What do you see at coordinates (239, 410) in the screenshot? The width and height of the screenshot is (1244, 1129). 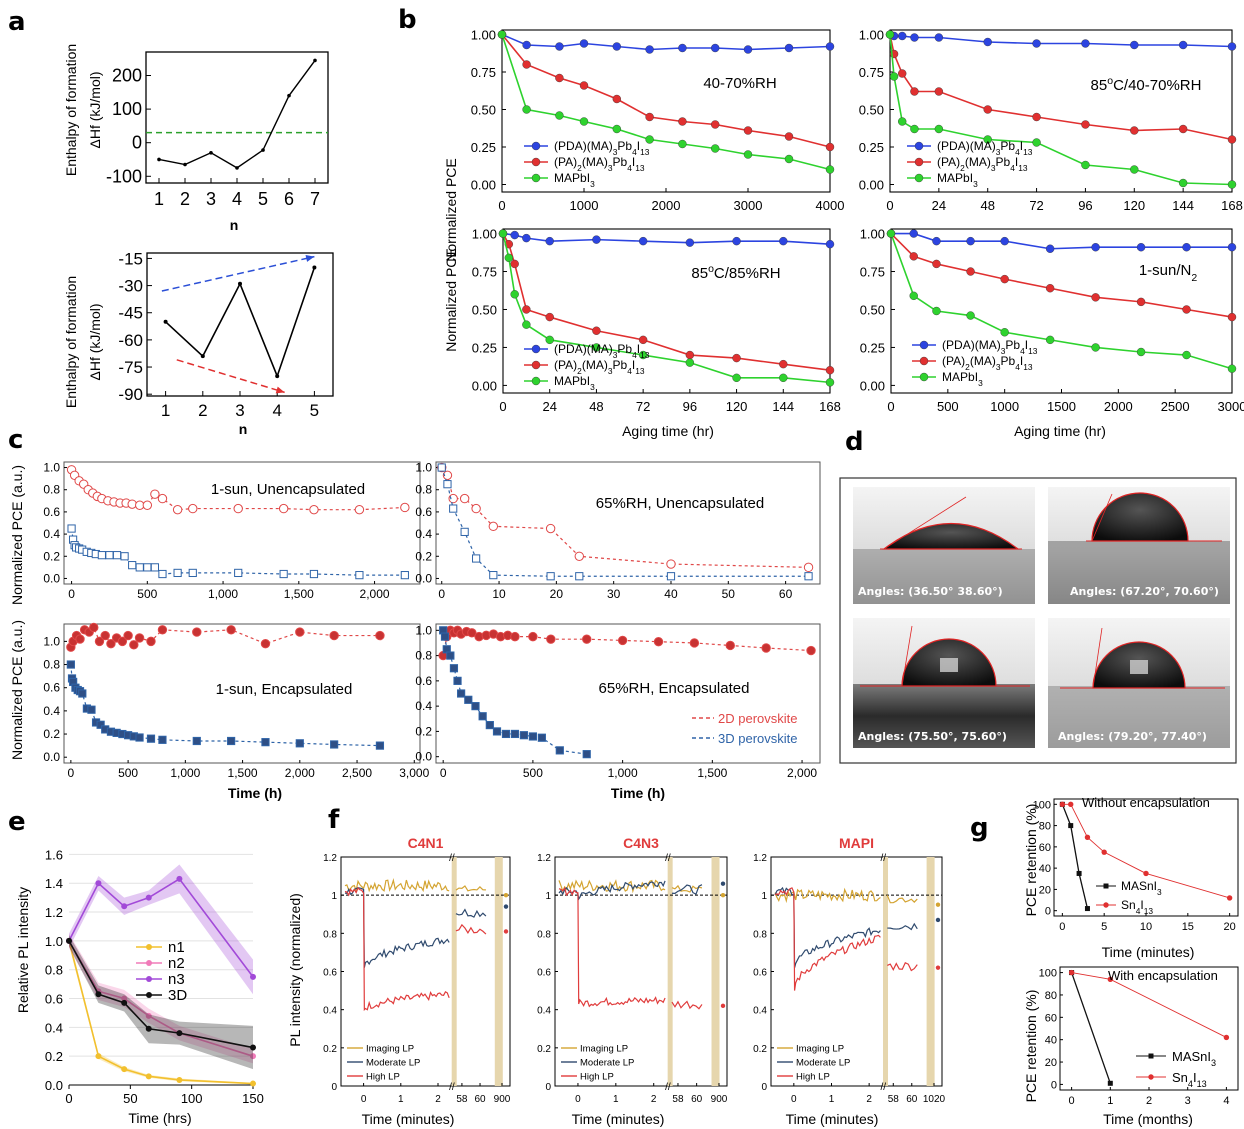 I see `panel-a-bottom-xtick-label: 3` at bounding box center [239, 410].